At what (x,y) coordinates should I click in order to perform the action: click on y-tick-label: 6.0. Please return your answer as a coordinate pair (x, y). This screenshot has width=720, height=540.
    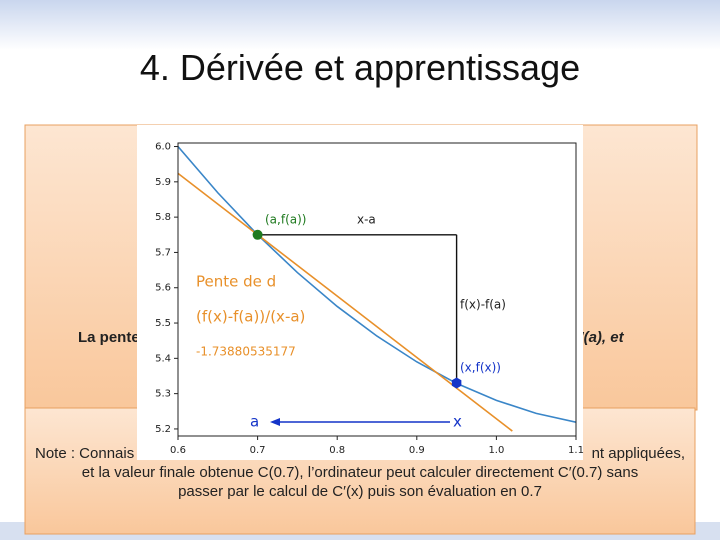
    Looking at the image, I should click on (163, 147).